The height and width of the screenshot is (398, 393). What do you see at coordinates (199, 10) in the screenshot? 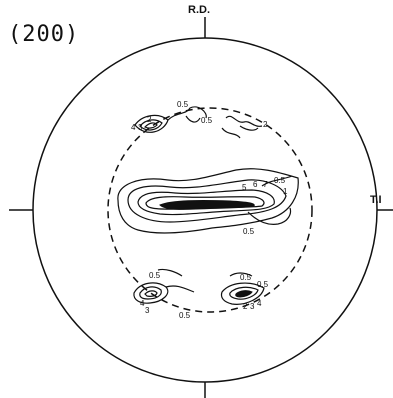
I see `rd-label: R.D.` at bounding box center [199, 10].